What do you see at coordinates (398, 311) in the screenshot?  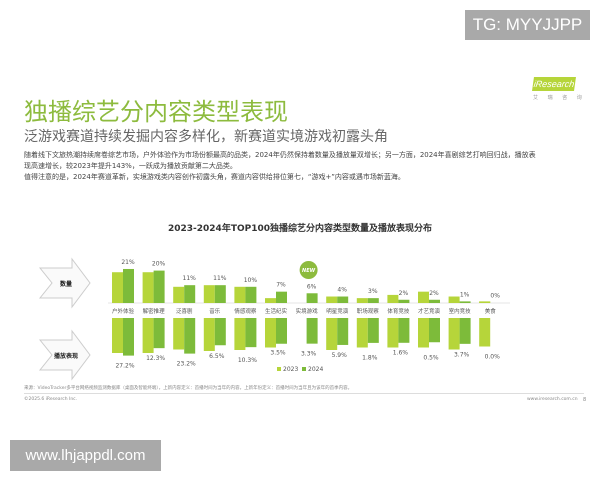 I see `category-label: 体育竞技` at bounding box center [398, 311].